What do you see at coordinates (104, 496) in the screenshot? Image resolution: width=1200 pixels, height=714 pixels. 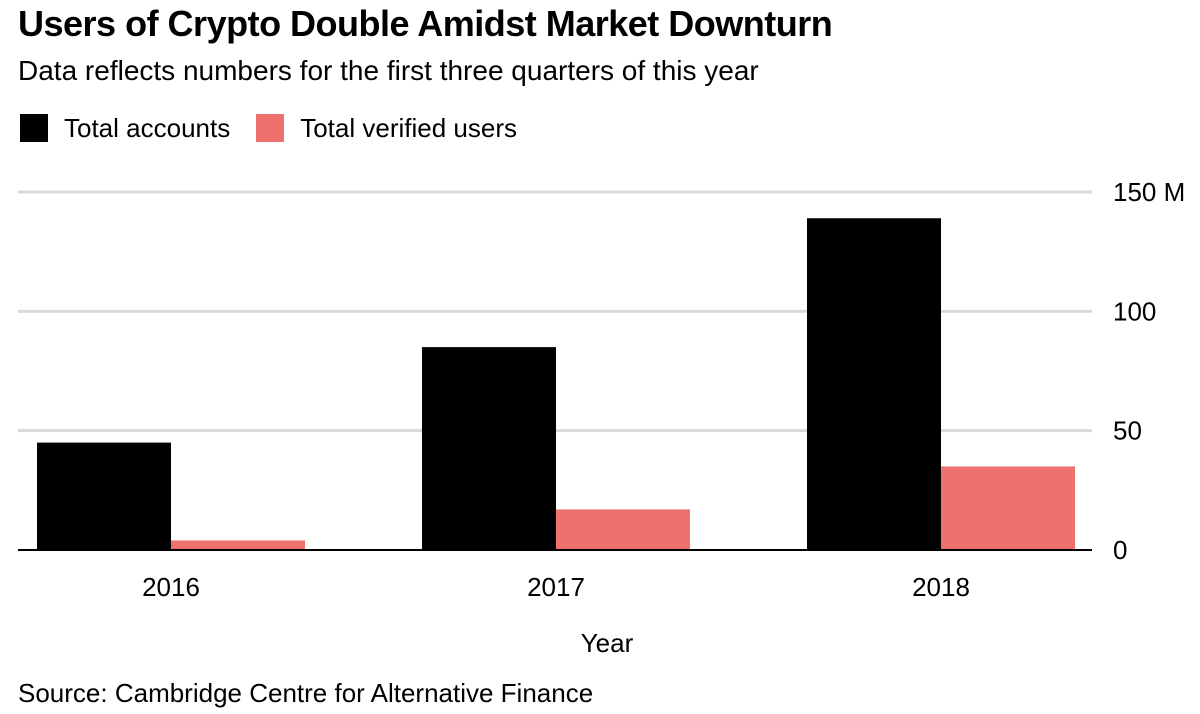 I see `bar-total-accounts-2016` at bounding box center [104, 496].